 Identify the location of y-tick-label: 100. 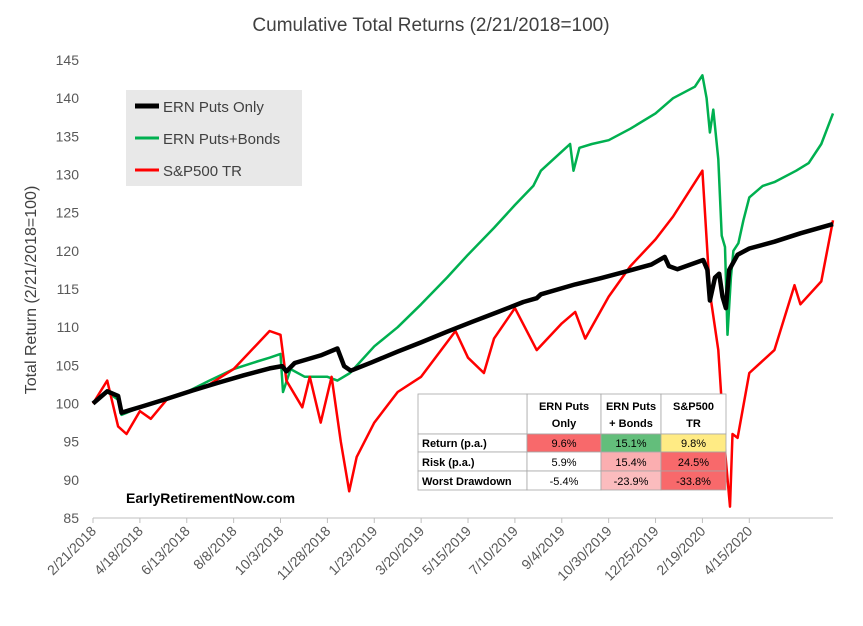
(68, 404).